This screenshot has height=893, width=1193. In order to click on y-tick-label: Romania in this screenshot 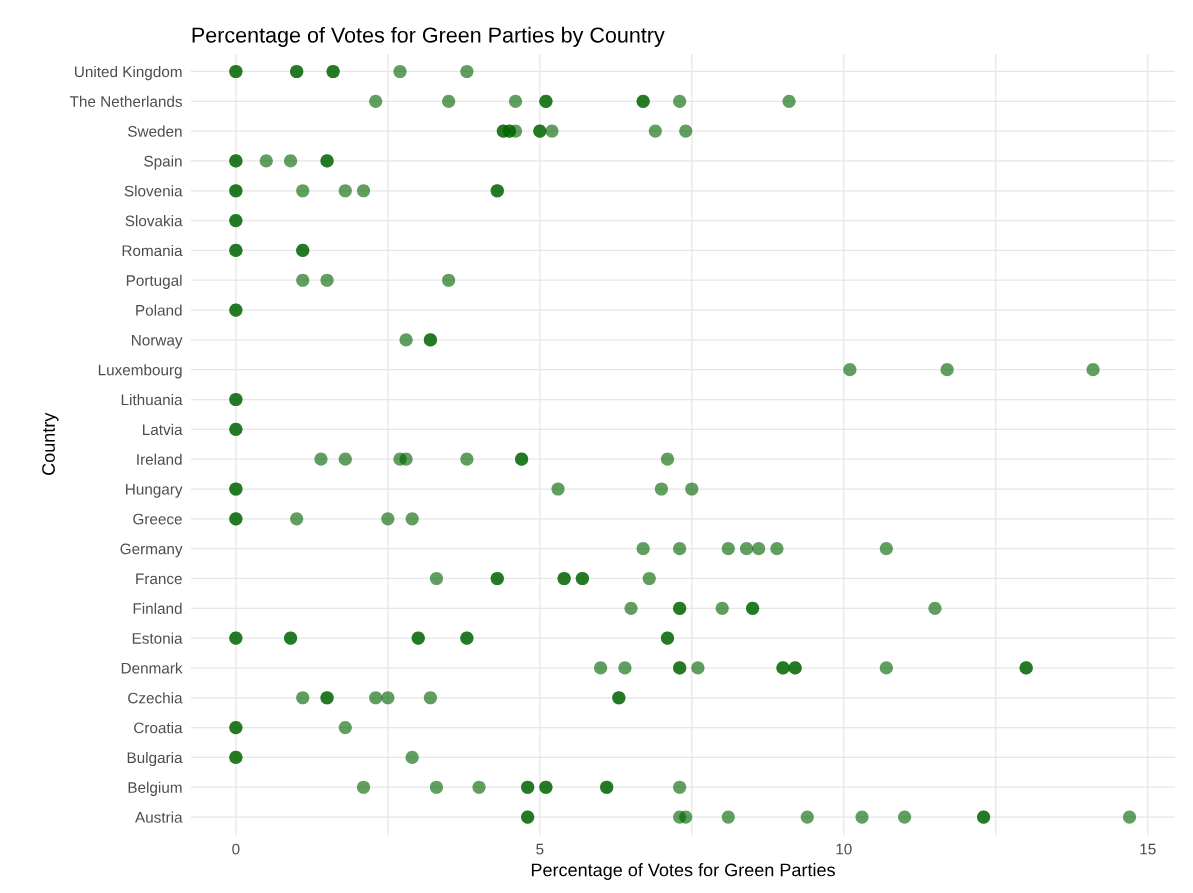, I will do `click(152, 250)`.